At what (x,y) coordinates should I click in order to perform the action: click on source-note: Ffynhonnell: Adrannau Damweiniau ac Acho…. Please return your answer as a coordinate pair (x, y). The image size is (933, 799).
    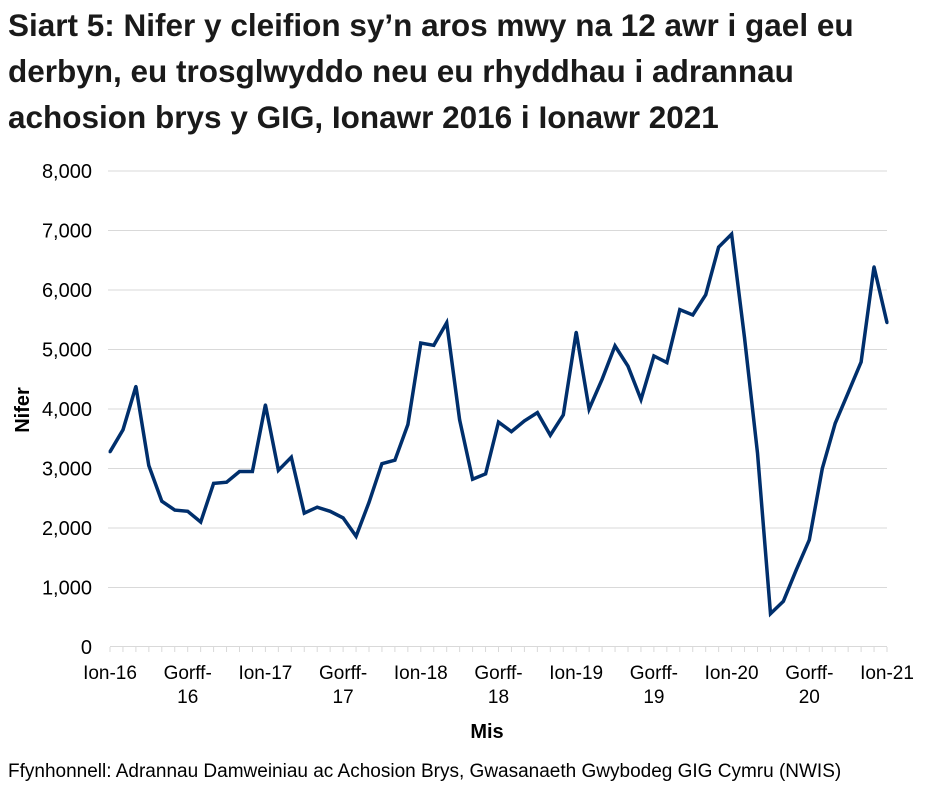
    Looking at the image, I should click on (425, 771).